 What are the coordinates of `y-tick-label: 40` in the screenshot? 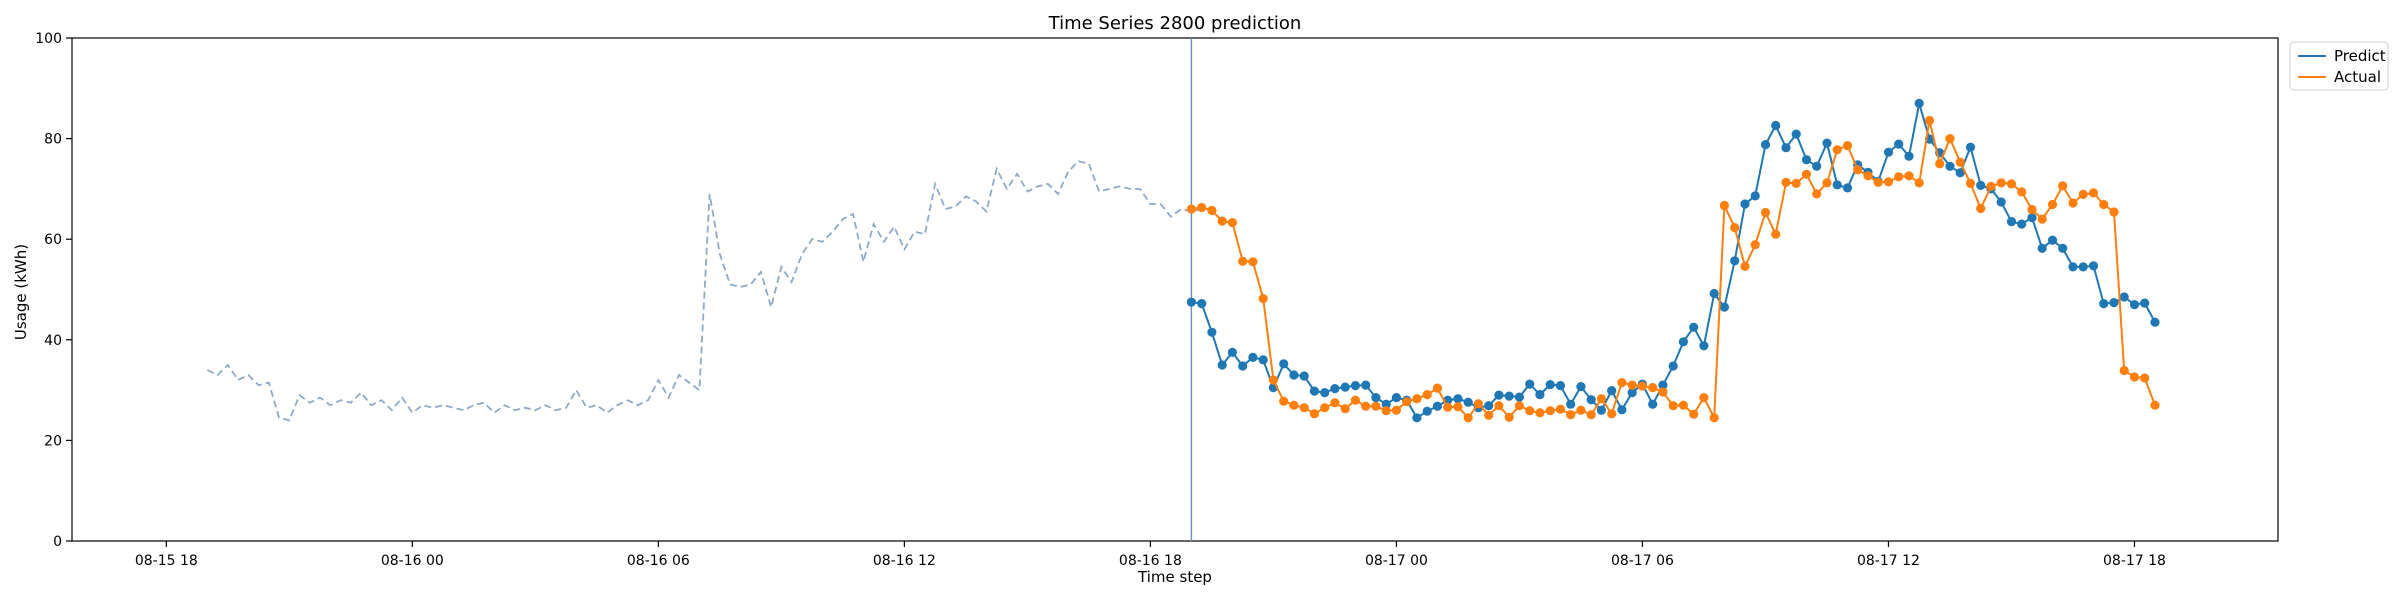 It's located at (53, 341).